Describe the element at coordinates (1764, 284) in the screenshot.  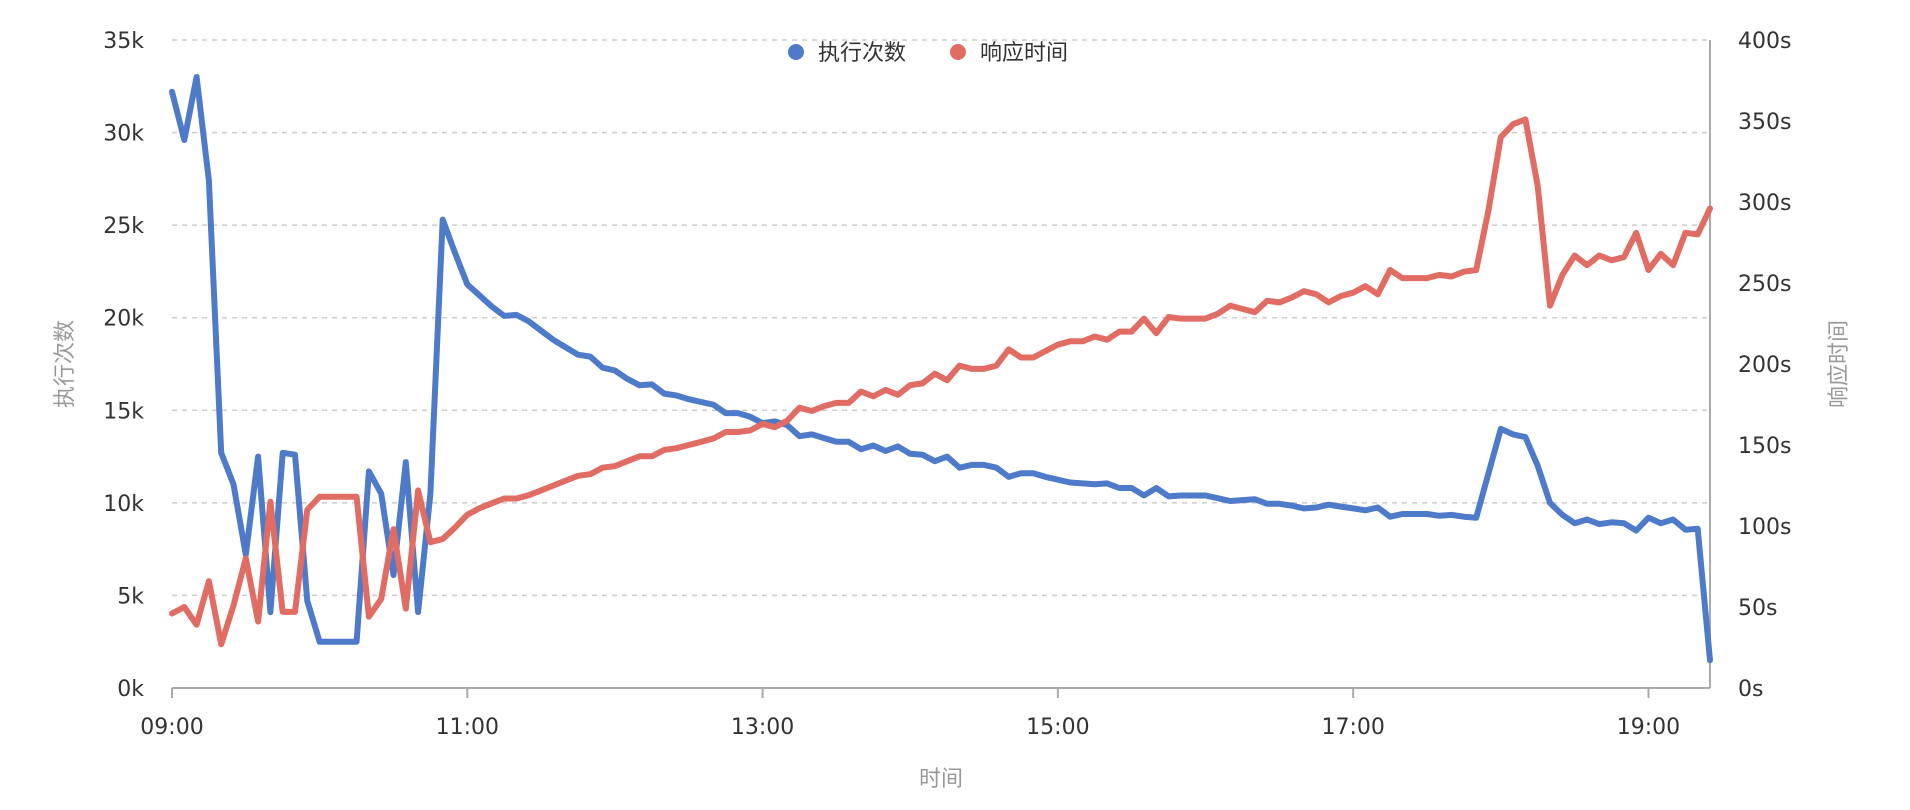
I see `right-y-tick-label: 250s` at that location.